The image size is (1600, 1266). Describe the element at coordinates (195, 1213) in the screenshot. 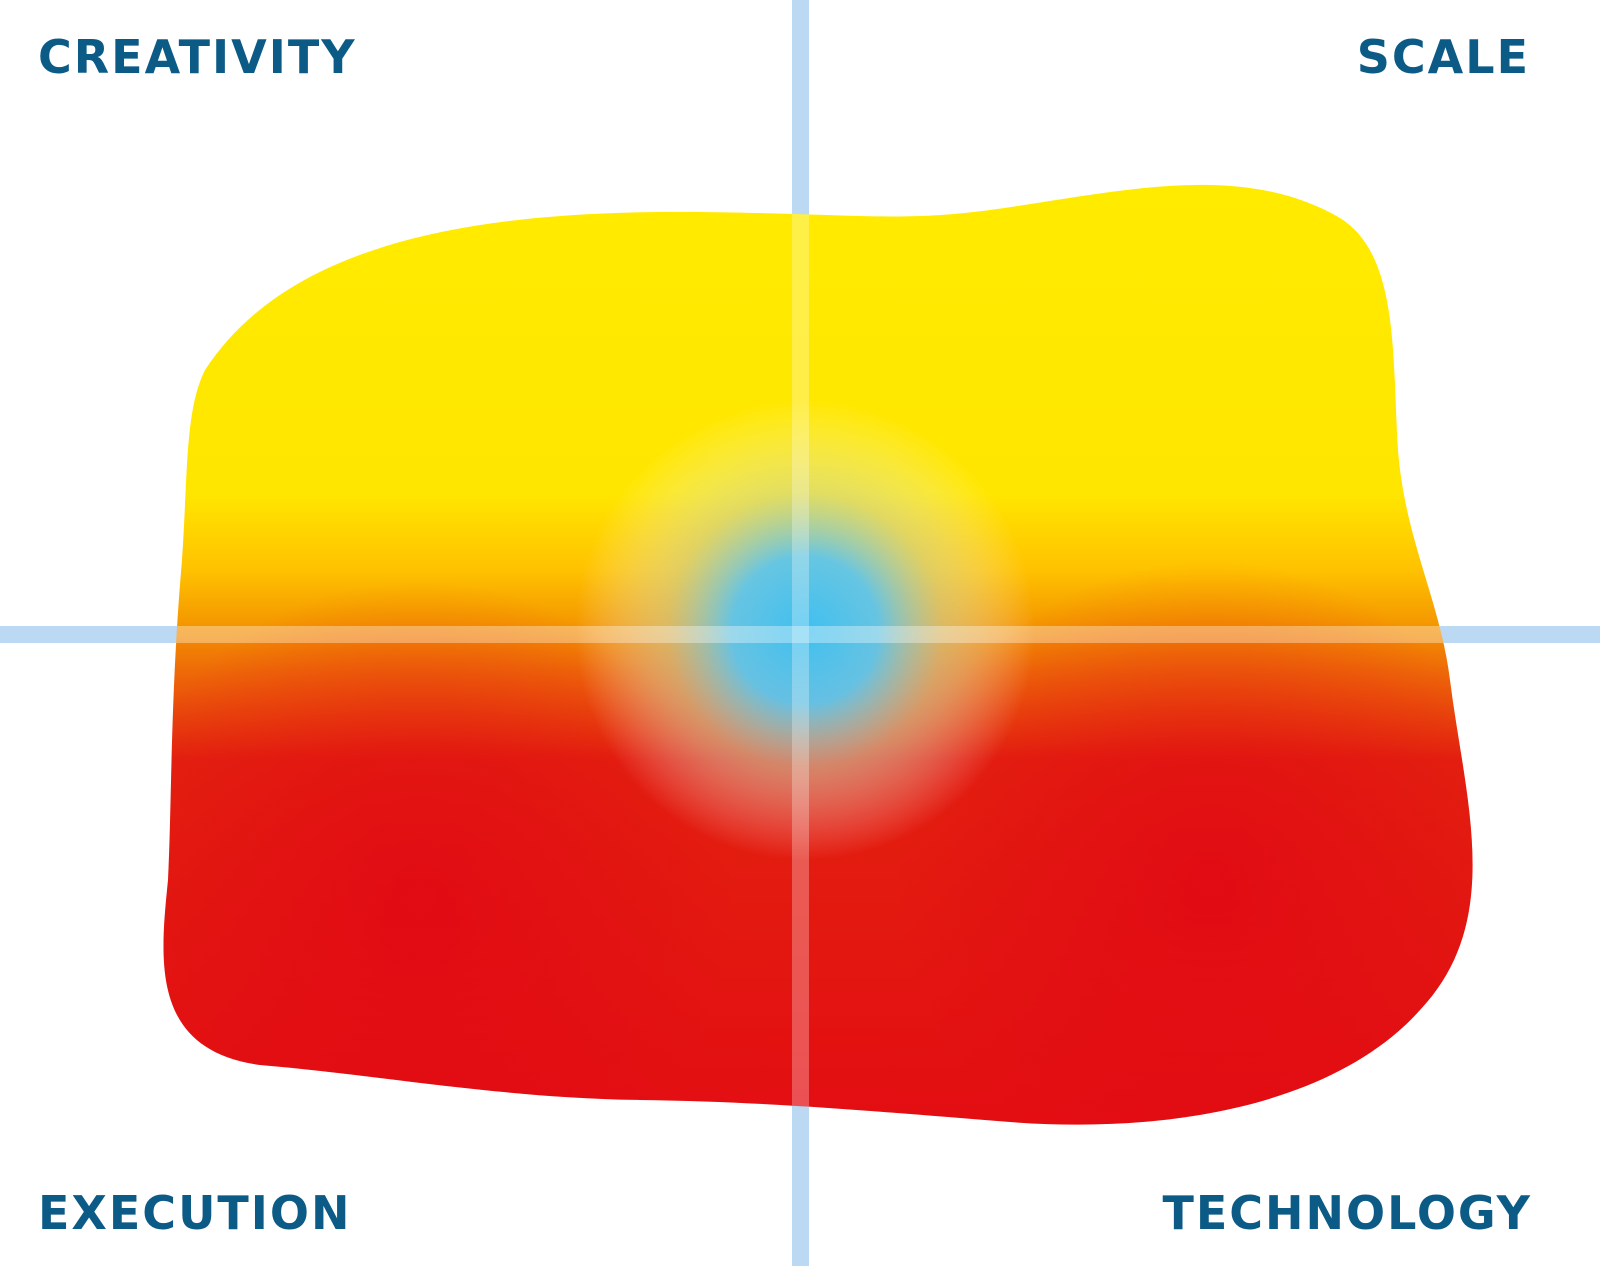

I see `label-execution: EXECUTION` at that location.